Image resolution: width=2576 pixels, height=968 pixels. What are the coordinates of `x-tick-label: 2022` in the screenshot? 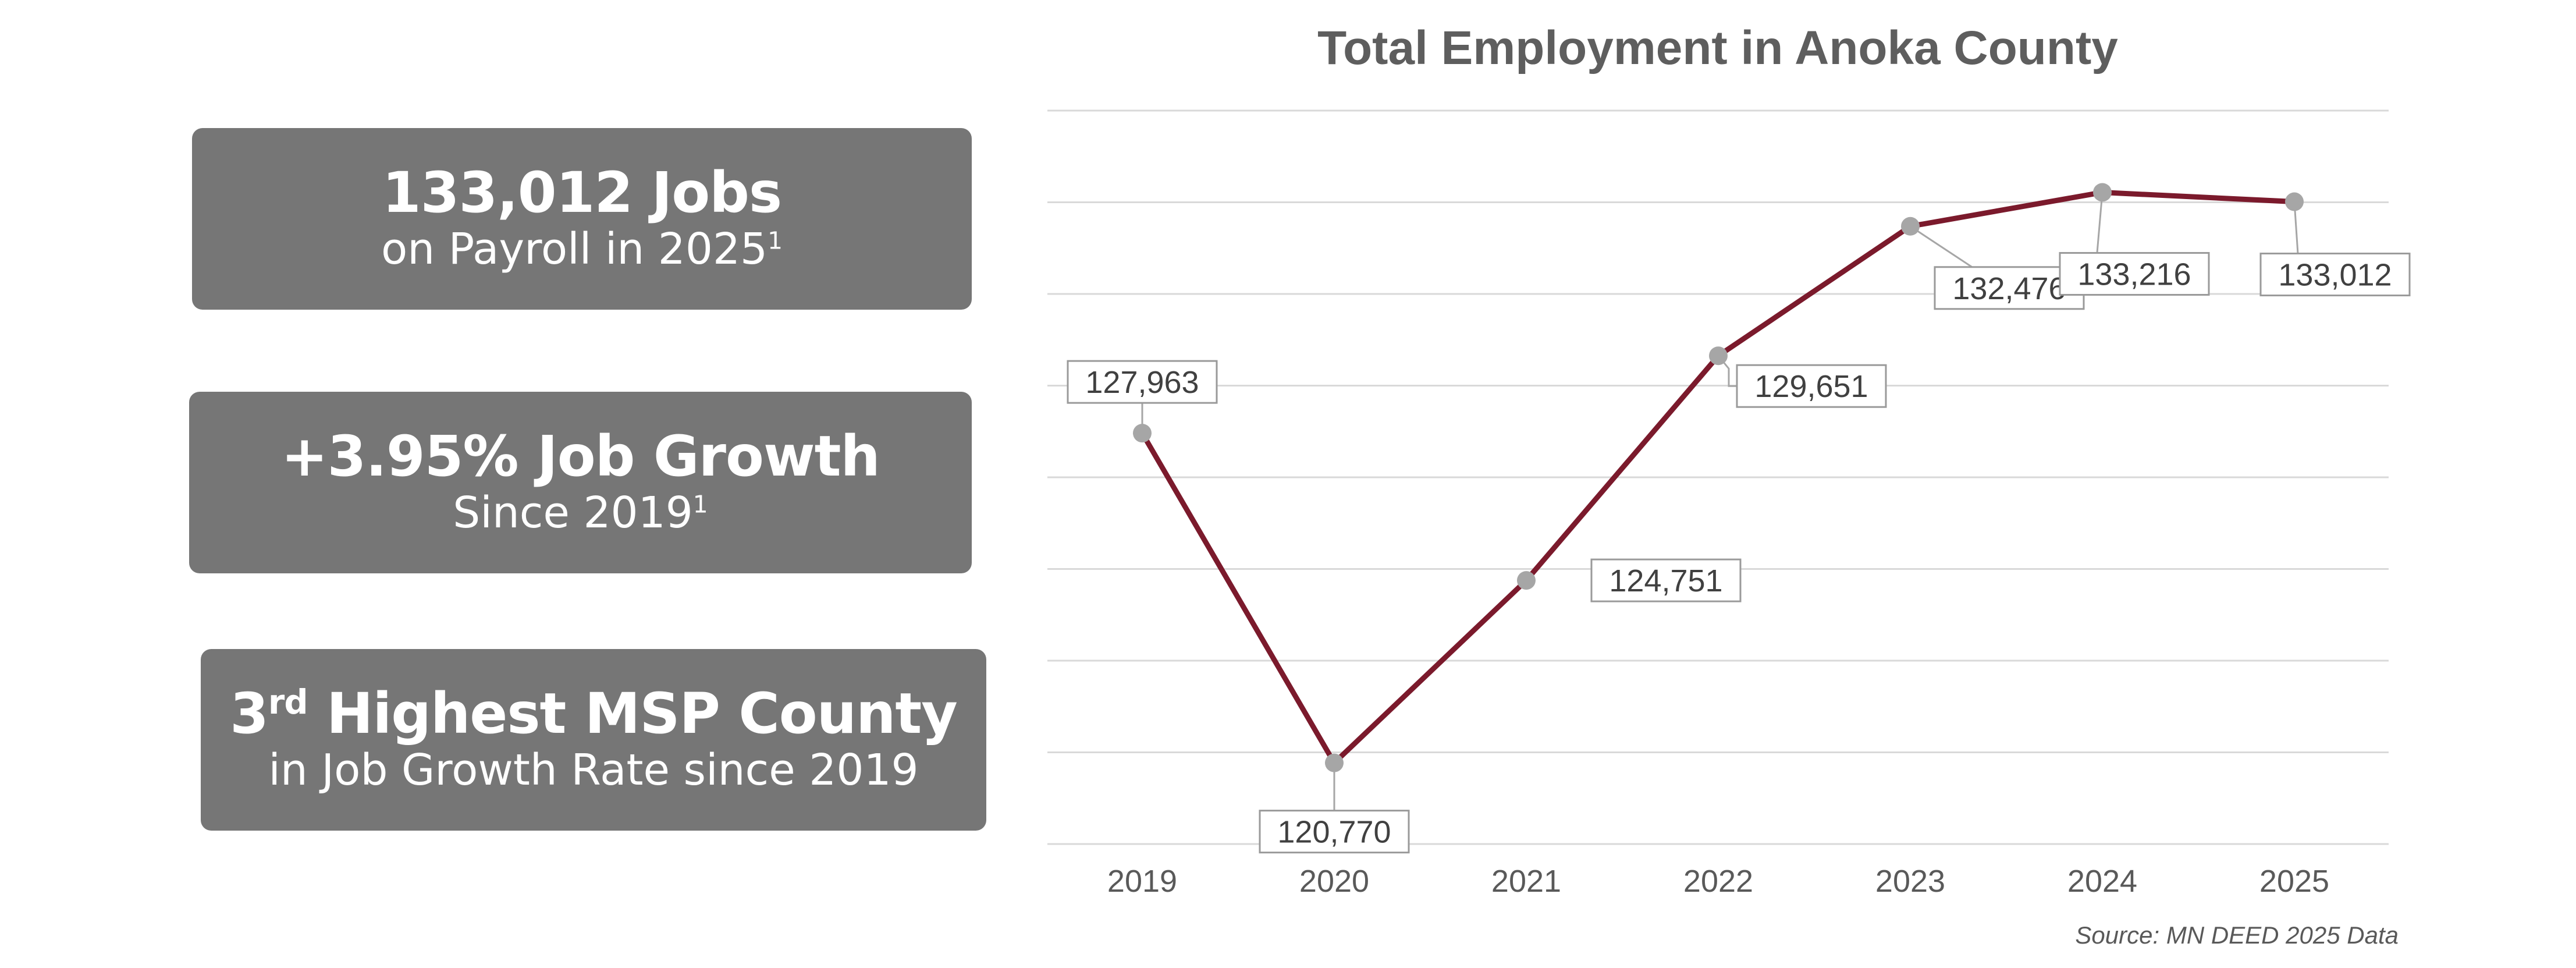 It's located at (1718, 881).